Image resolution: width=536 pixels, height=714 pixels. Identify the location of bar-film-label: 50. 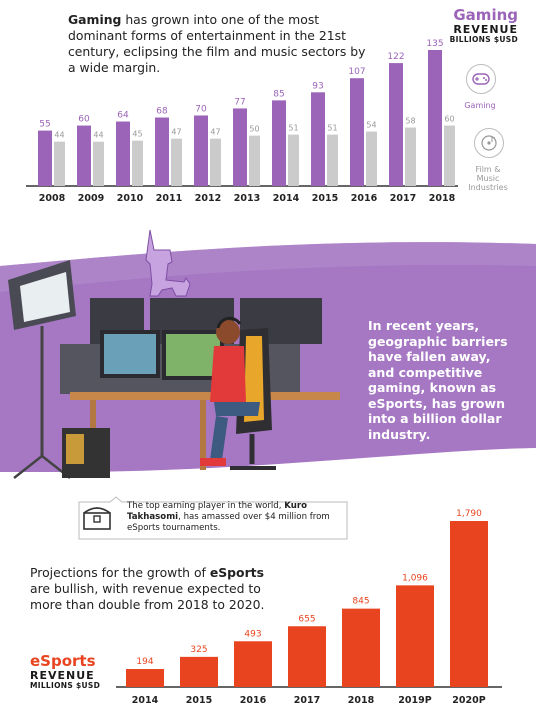
(254, 129).